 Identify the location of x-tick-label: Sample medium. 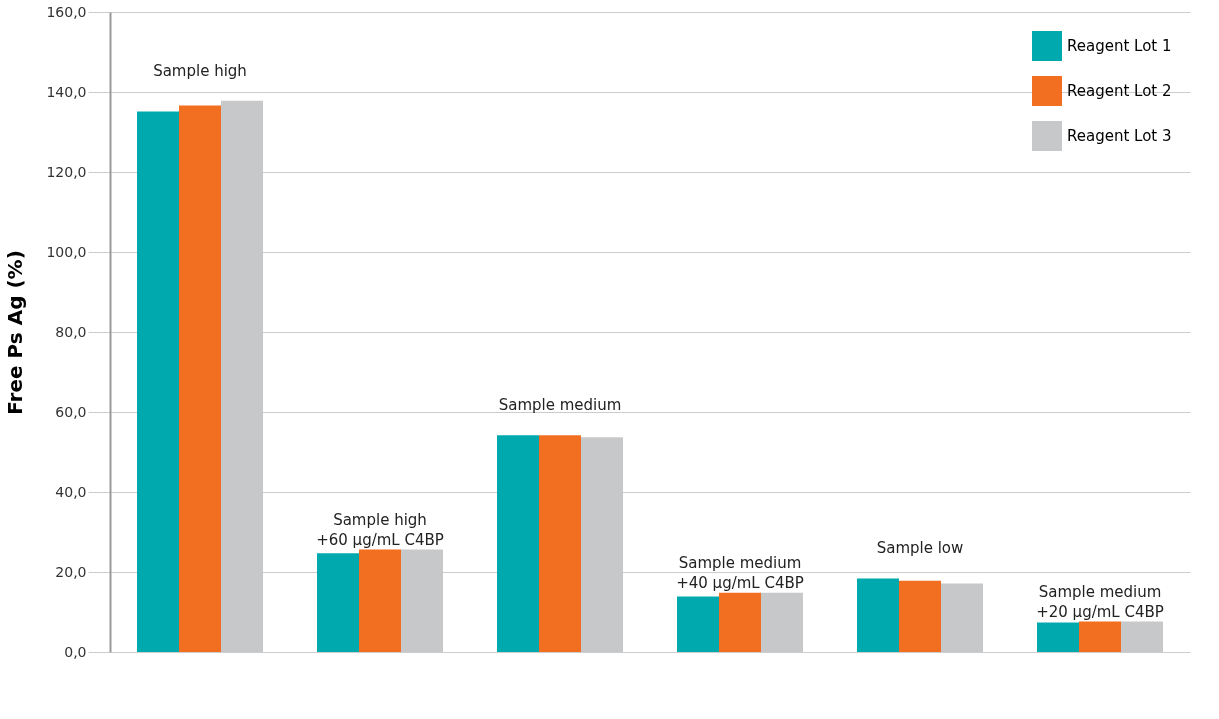
(560, 405).